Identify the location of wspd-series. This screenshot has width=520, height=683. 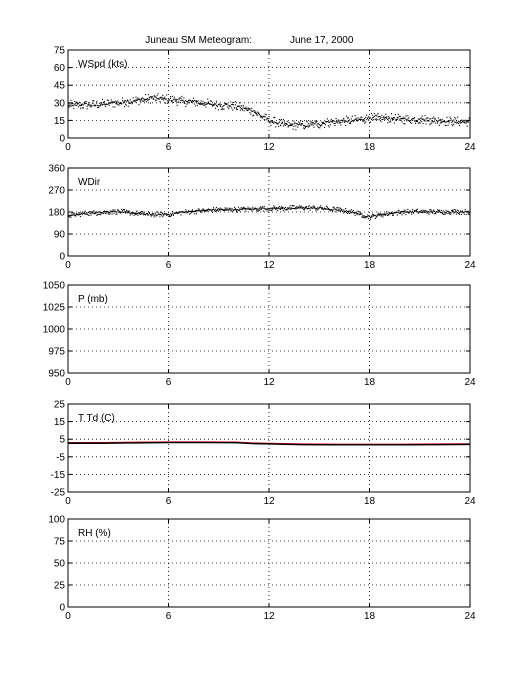
(269, 112).